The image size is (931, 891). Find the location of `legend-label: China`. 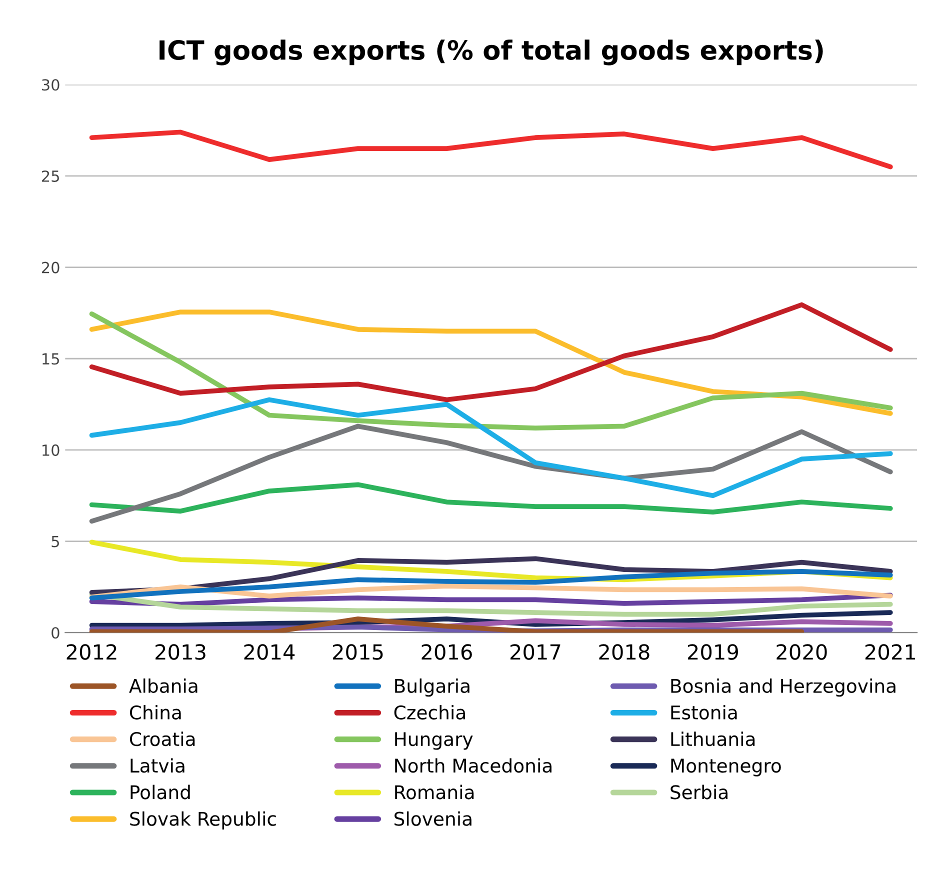

legend-label: China is located at coordinates (155, 712).